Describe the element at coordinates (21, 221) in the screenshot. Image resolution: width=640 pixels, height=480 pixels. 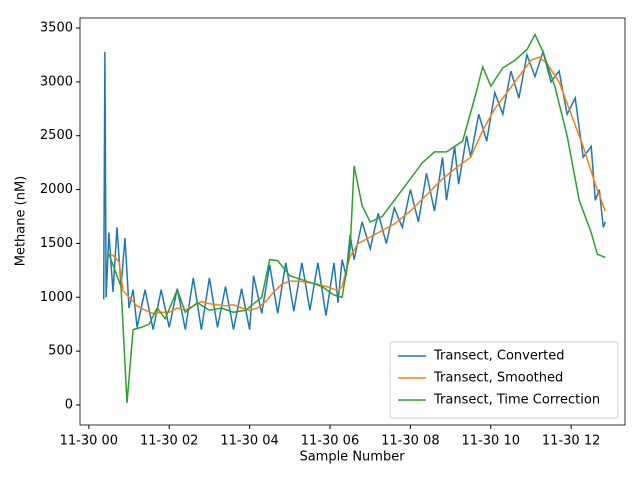
I see `y-axis-label: Methane (nM)` at that location.